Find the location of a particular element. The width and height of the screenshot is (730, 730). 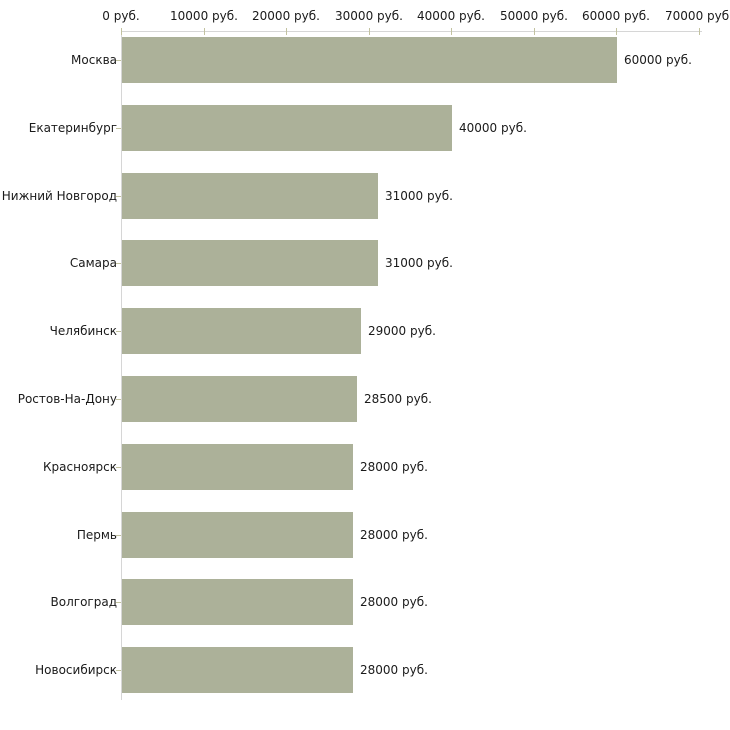

category-label: Ростов-На-Дону is located at coordinates (67, 399).